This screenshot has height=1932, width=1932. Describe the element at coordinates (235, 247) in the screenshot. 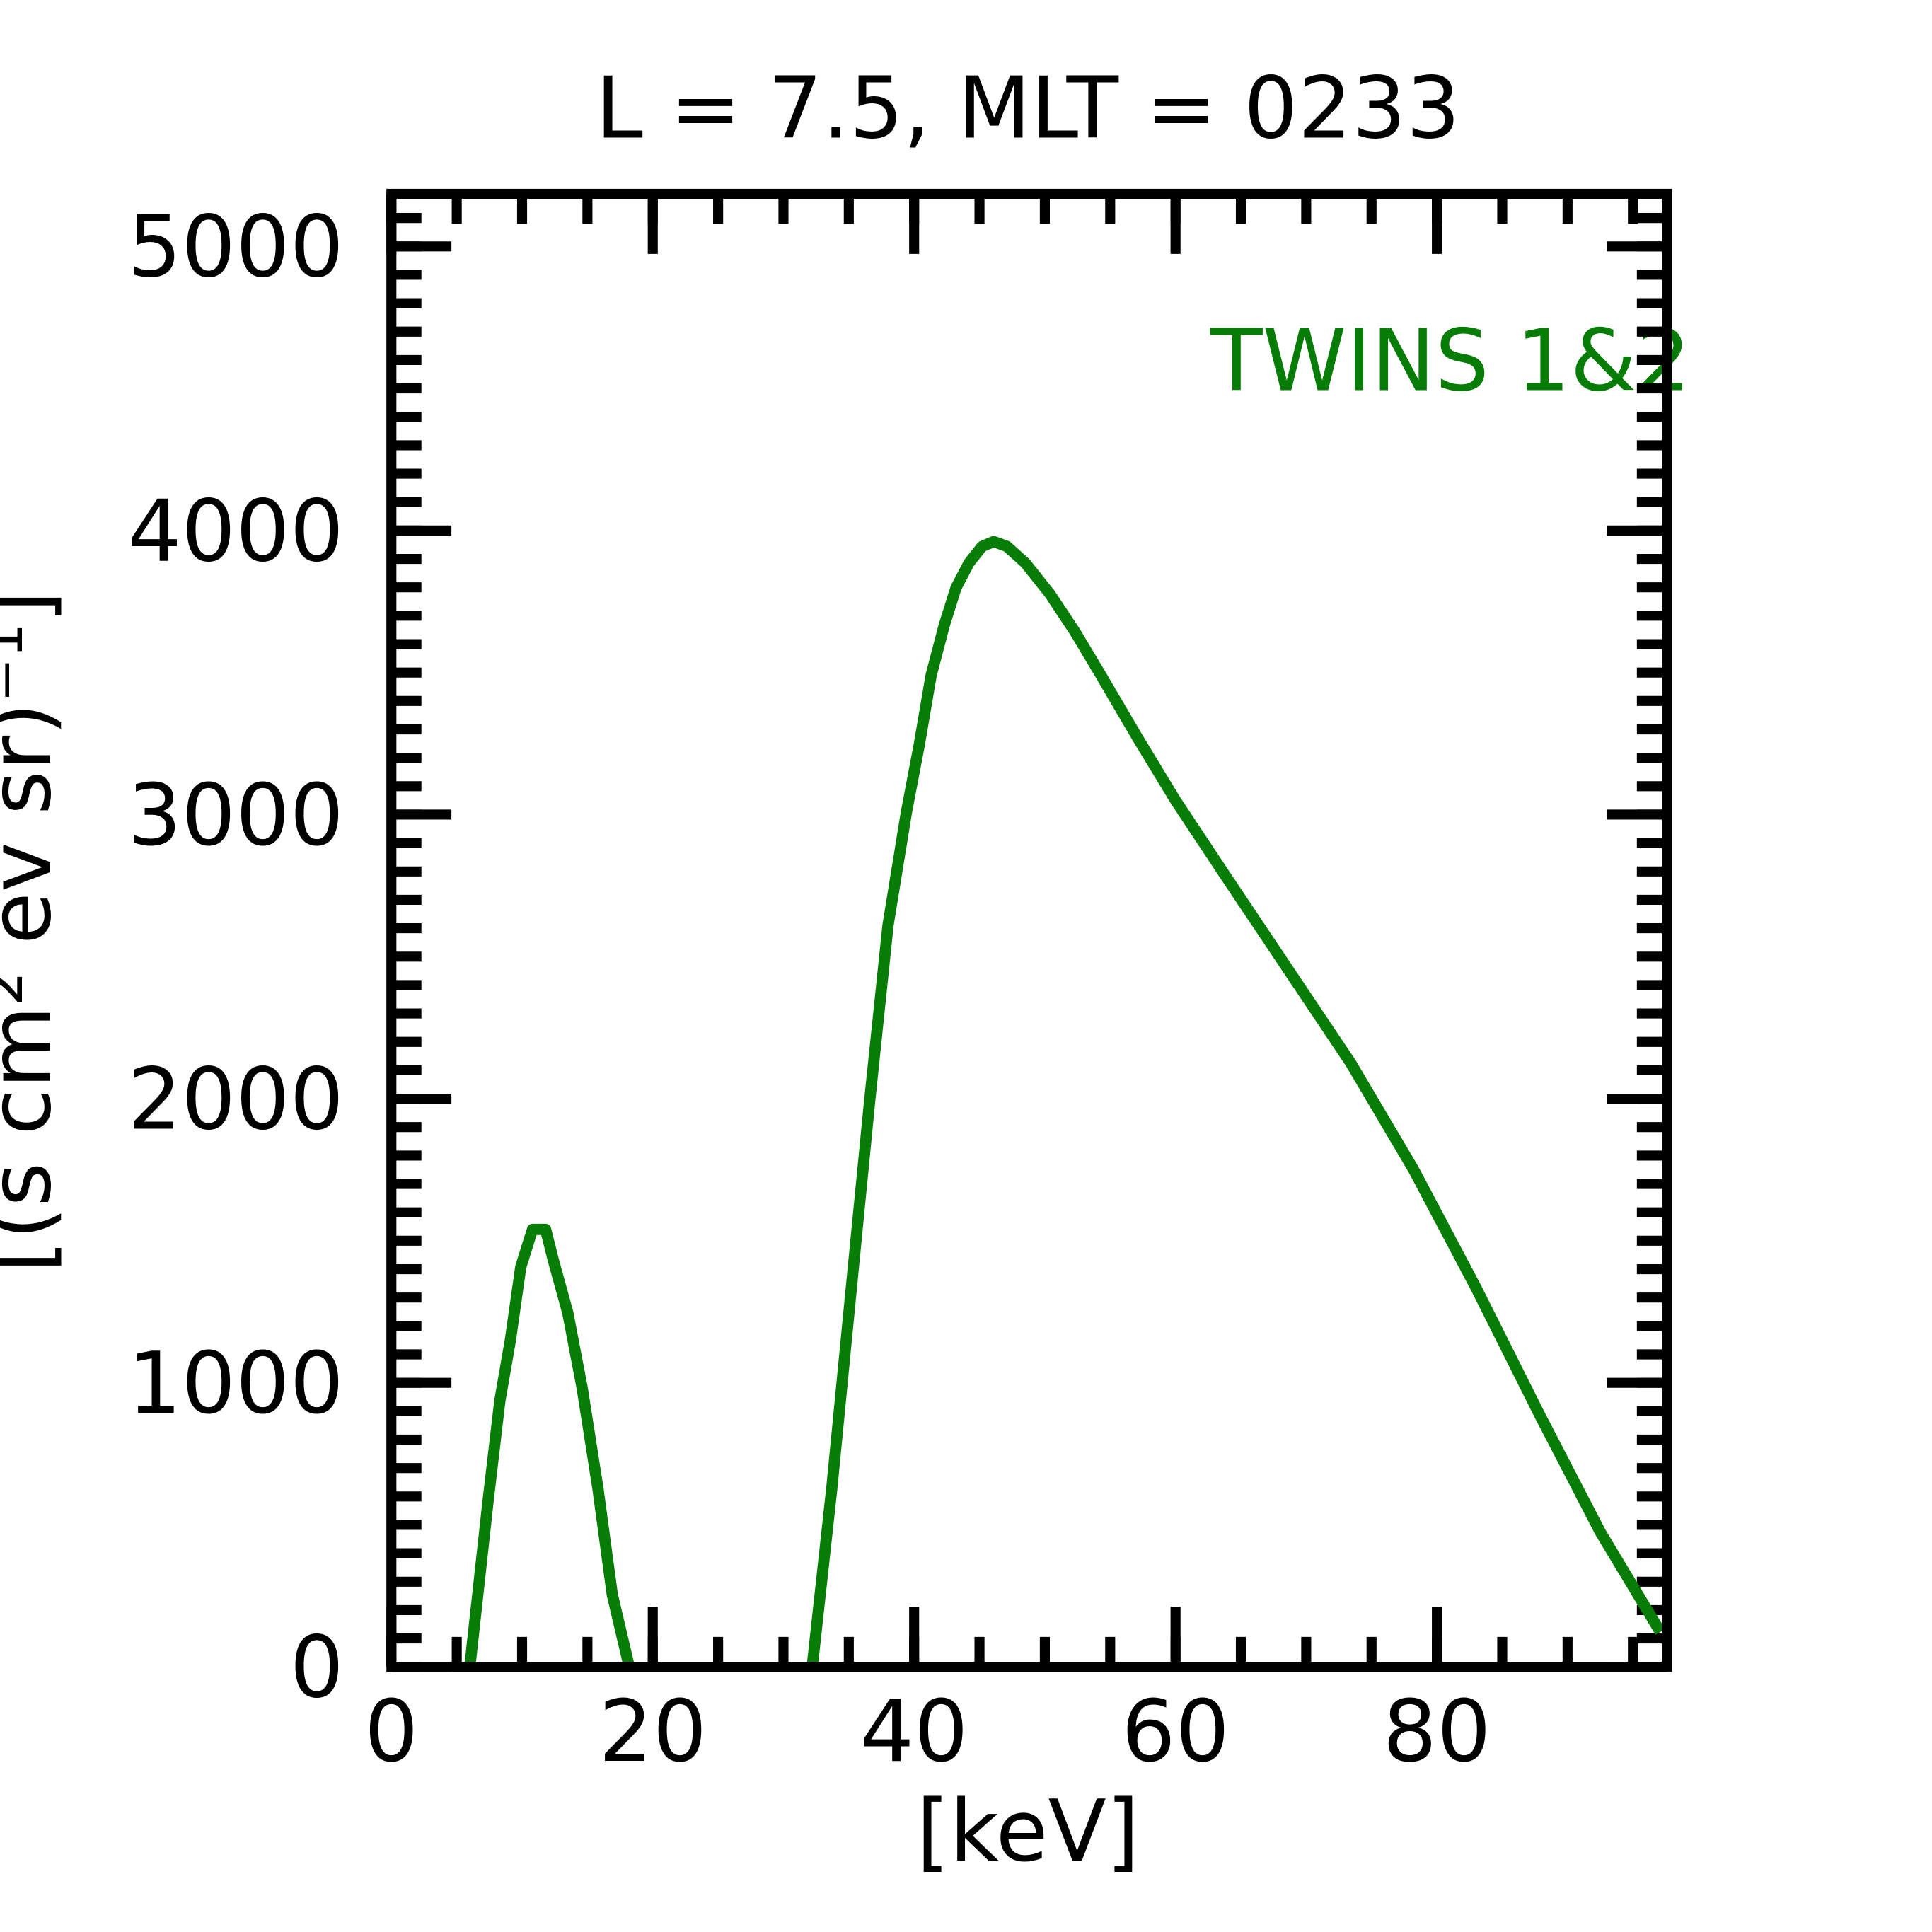

I see `y-tick-label: 5000` at that location.